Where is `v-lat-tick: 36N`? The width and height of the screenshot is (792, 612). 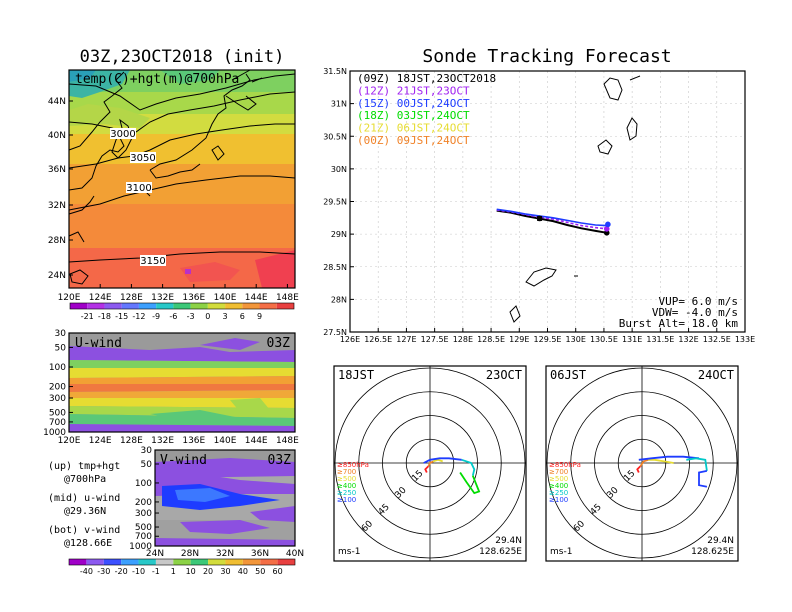
v-lat-tick: 36N is located at coordinates (260, 554).